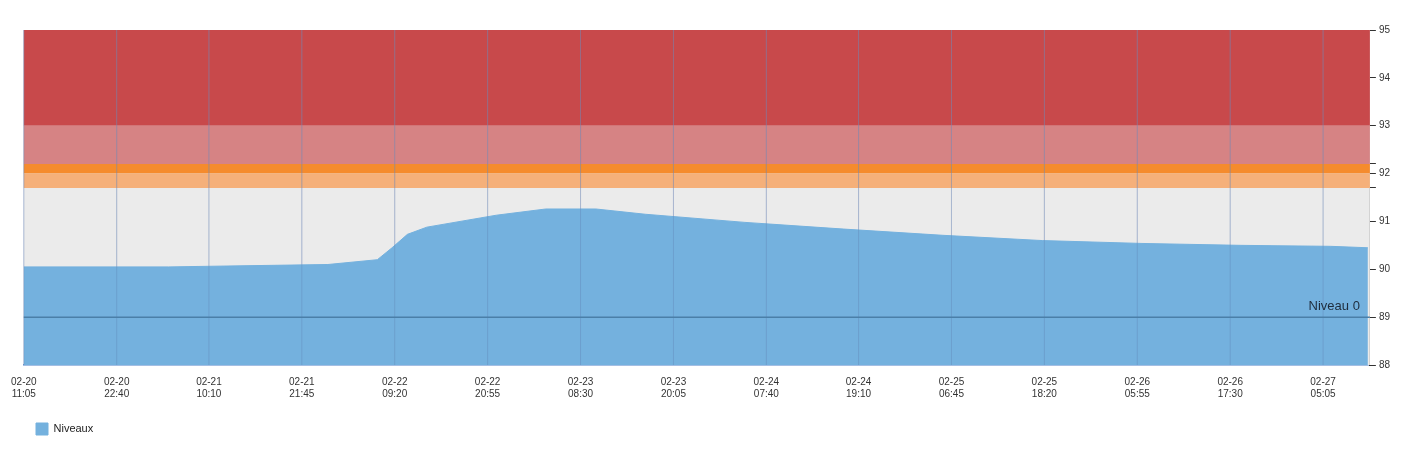  What do you see at coordinates (24, 387) in the screenshot?
I see `x-tick-label: 02-20 11:05` at bounding box center [24, 387].